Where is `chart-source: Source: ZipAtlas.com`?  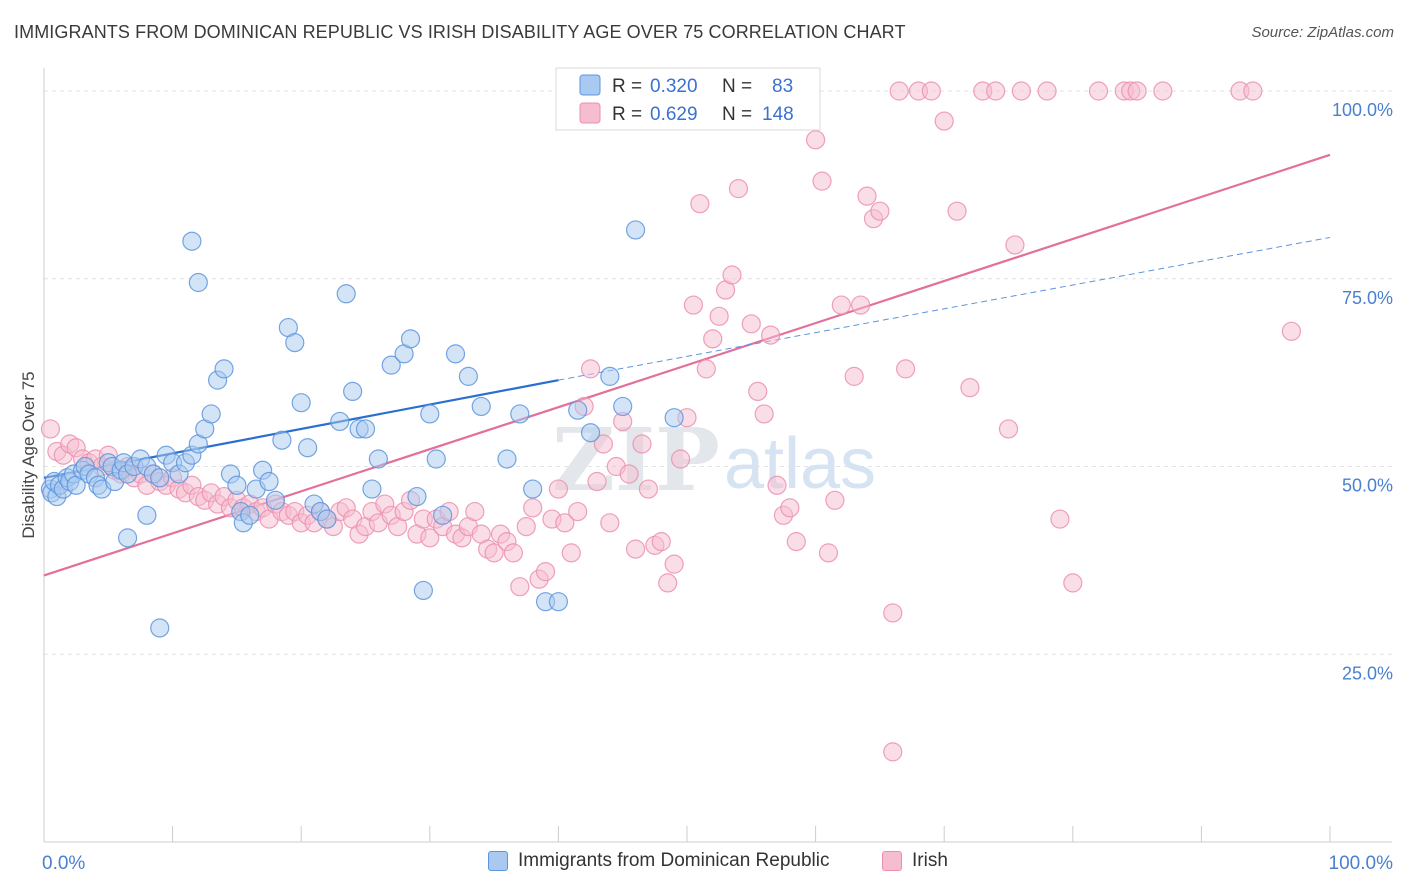
chart-source: Source: ZipAtlas.com is located at coordinates (1322, 32).